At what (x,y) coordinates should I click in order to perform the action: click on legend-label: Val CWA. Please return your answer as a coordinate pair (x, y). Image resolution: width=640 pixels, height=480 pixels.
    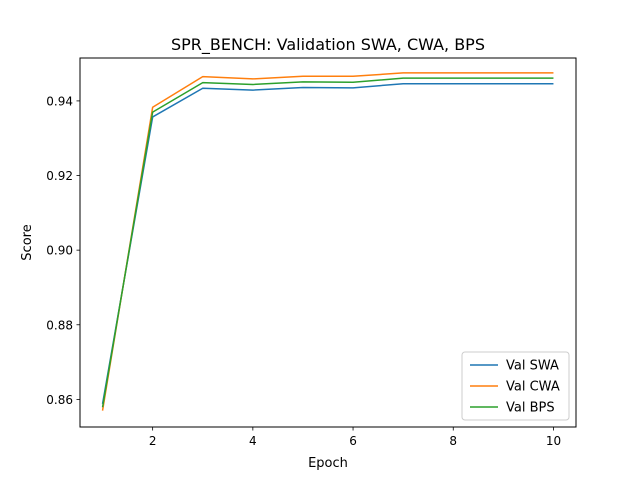
    Looking at the image, I should click on (533, 387).